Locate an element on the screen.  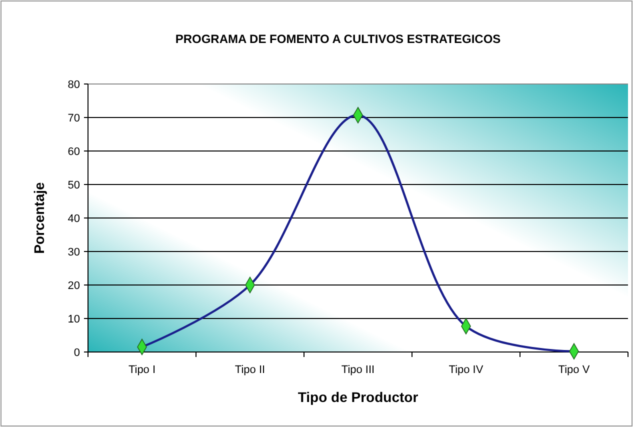
y-tick-label: 10 is located at coordinates (74, 319).